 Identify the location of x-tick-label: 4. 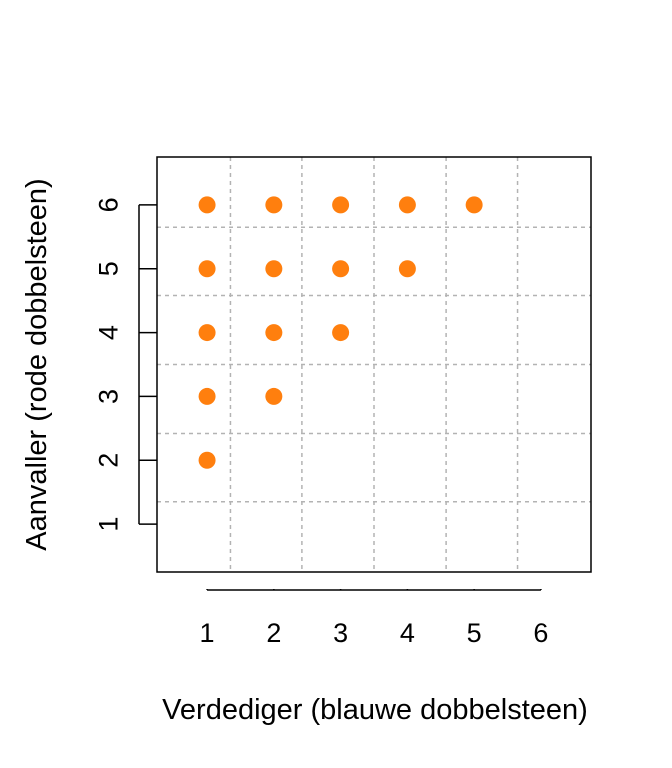
(407, 633).